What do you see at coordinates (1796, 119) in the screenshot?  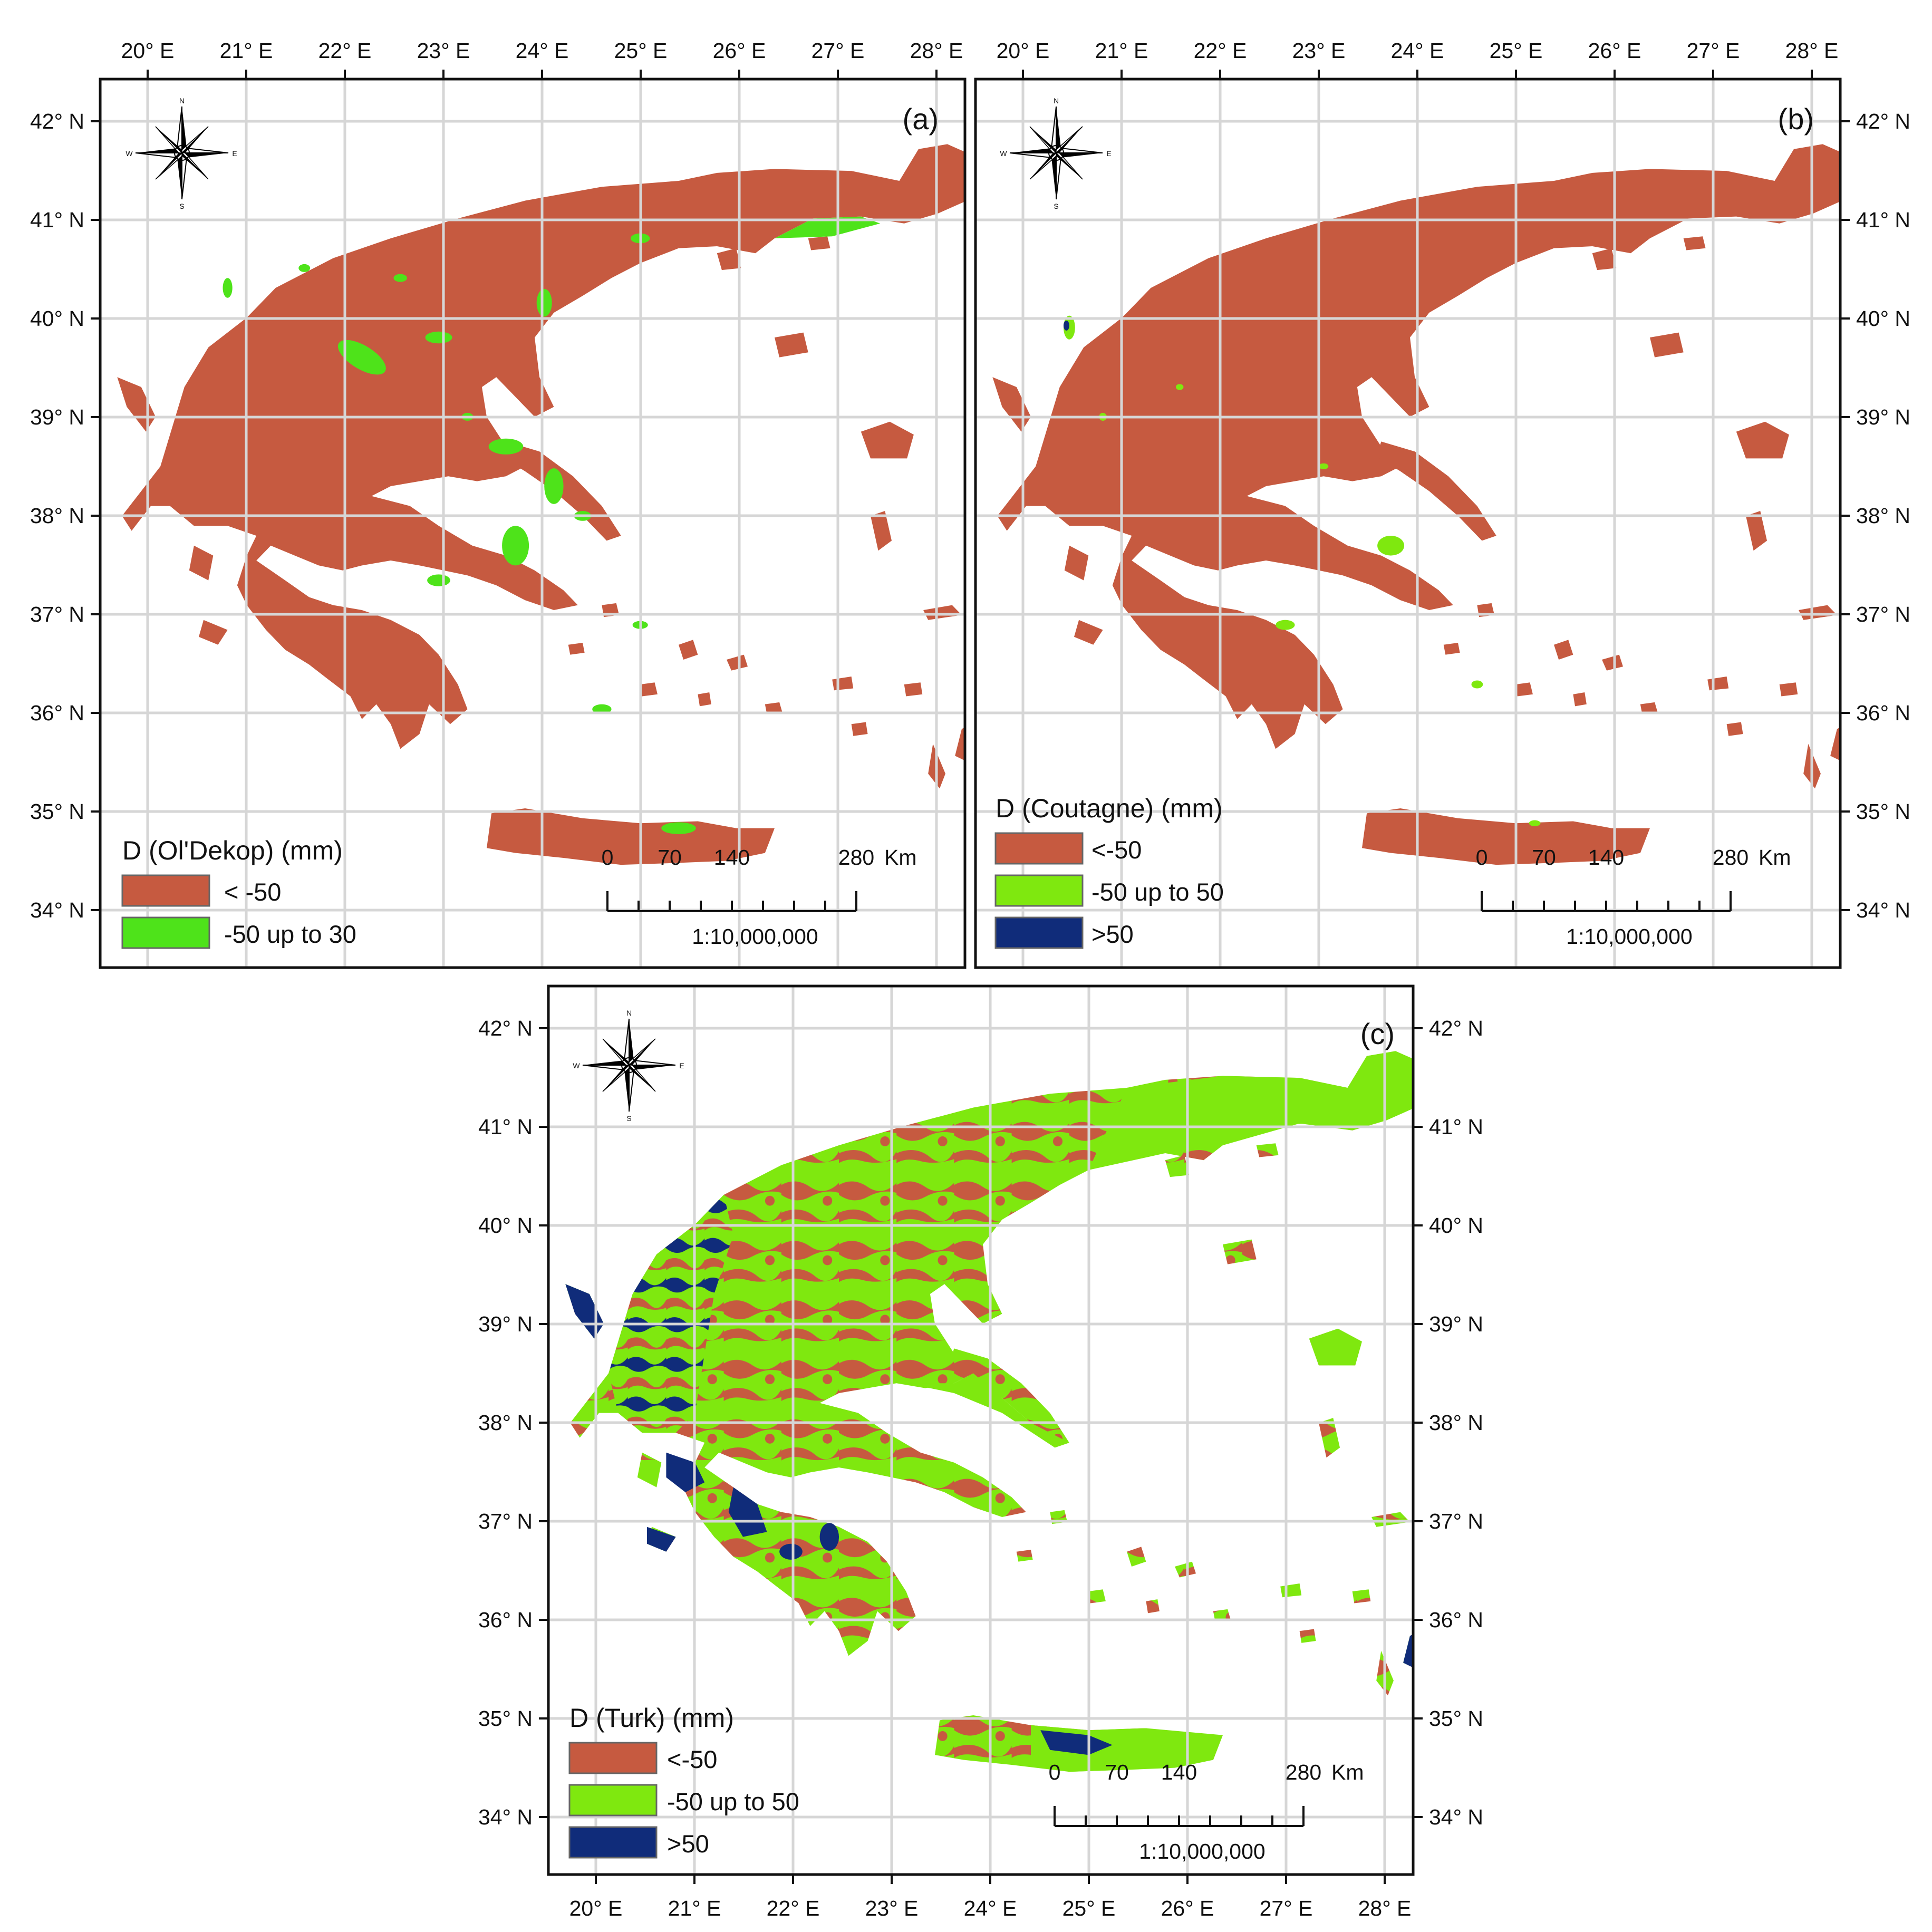 I see `panel-label-b: (b)` at bounding box center [1796, 119].